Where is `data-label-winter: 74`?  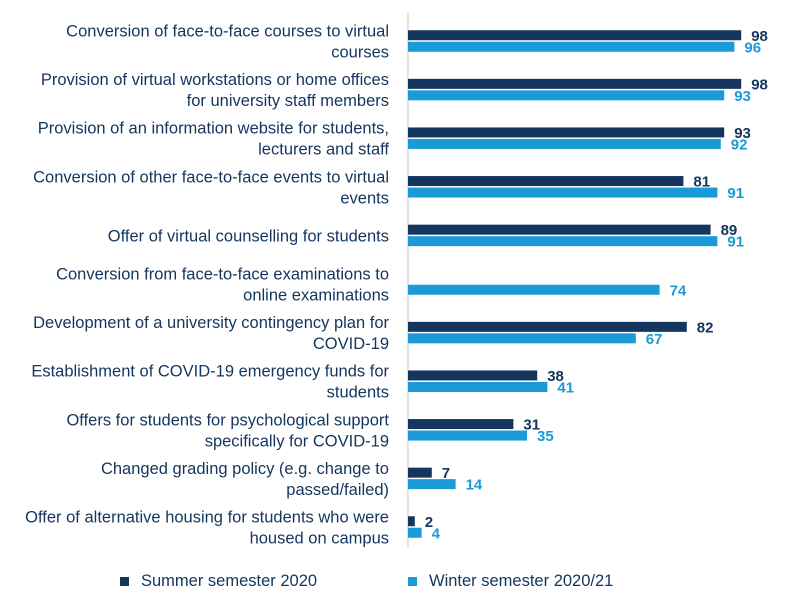
data-label-winter: 74 is located at coordinates (678, 290).